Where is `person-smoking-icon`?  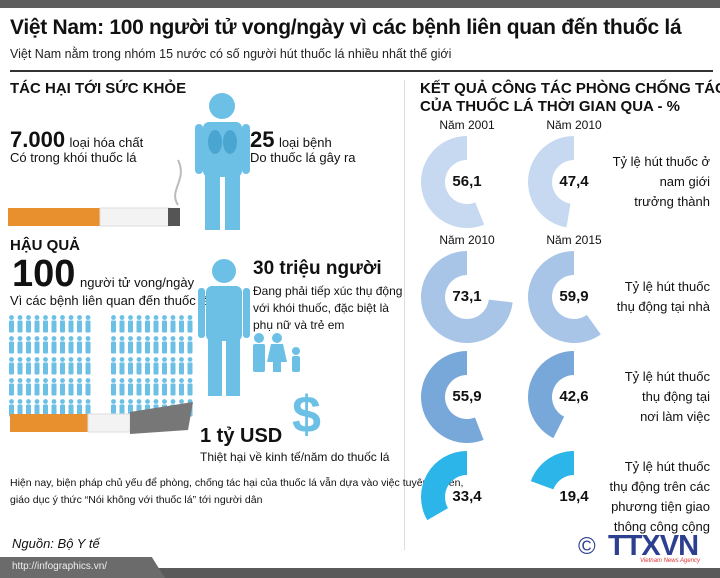 person-smoking-icon is located at coordinates (224, 327).